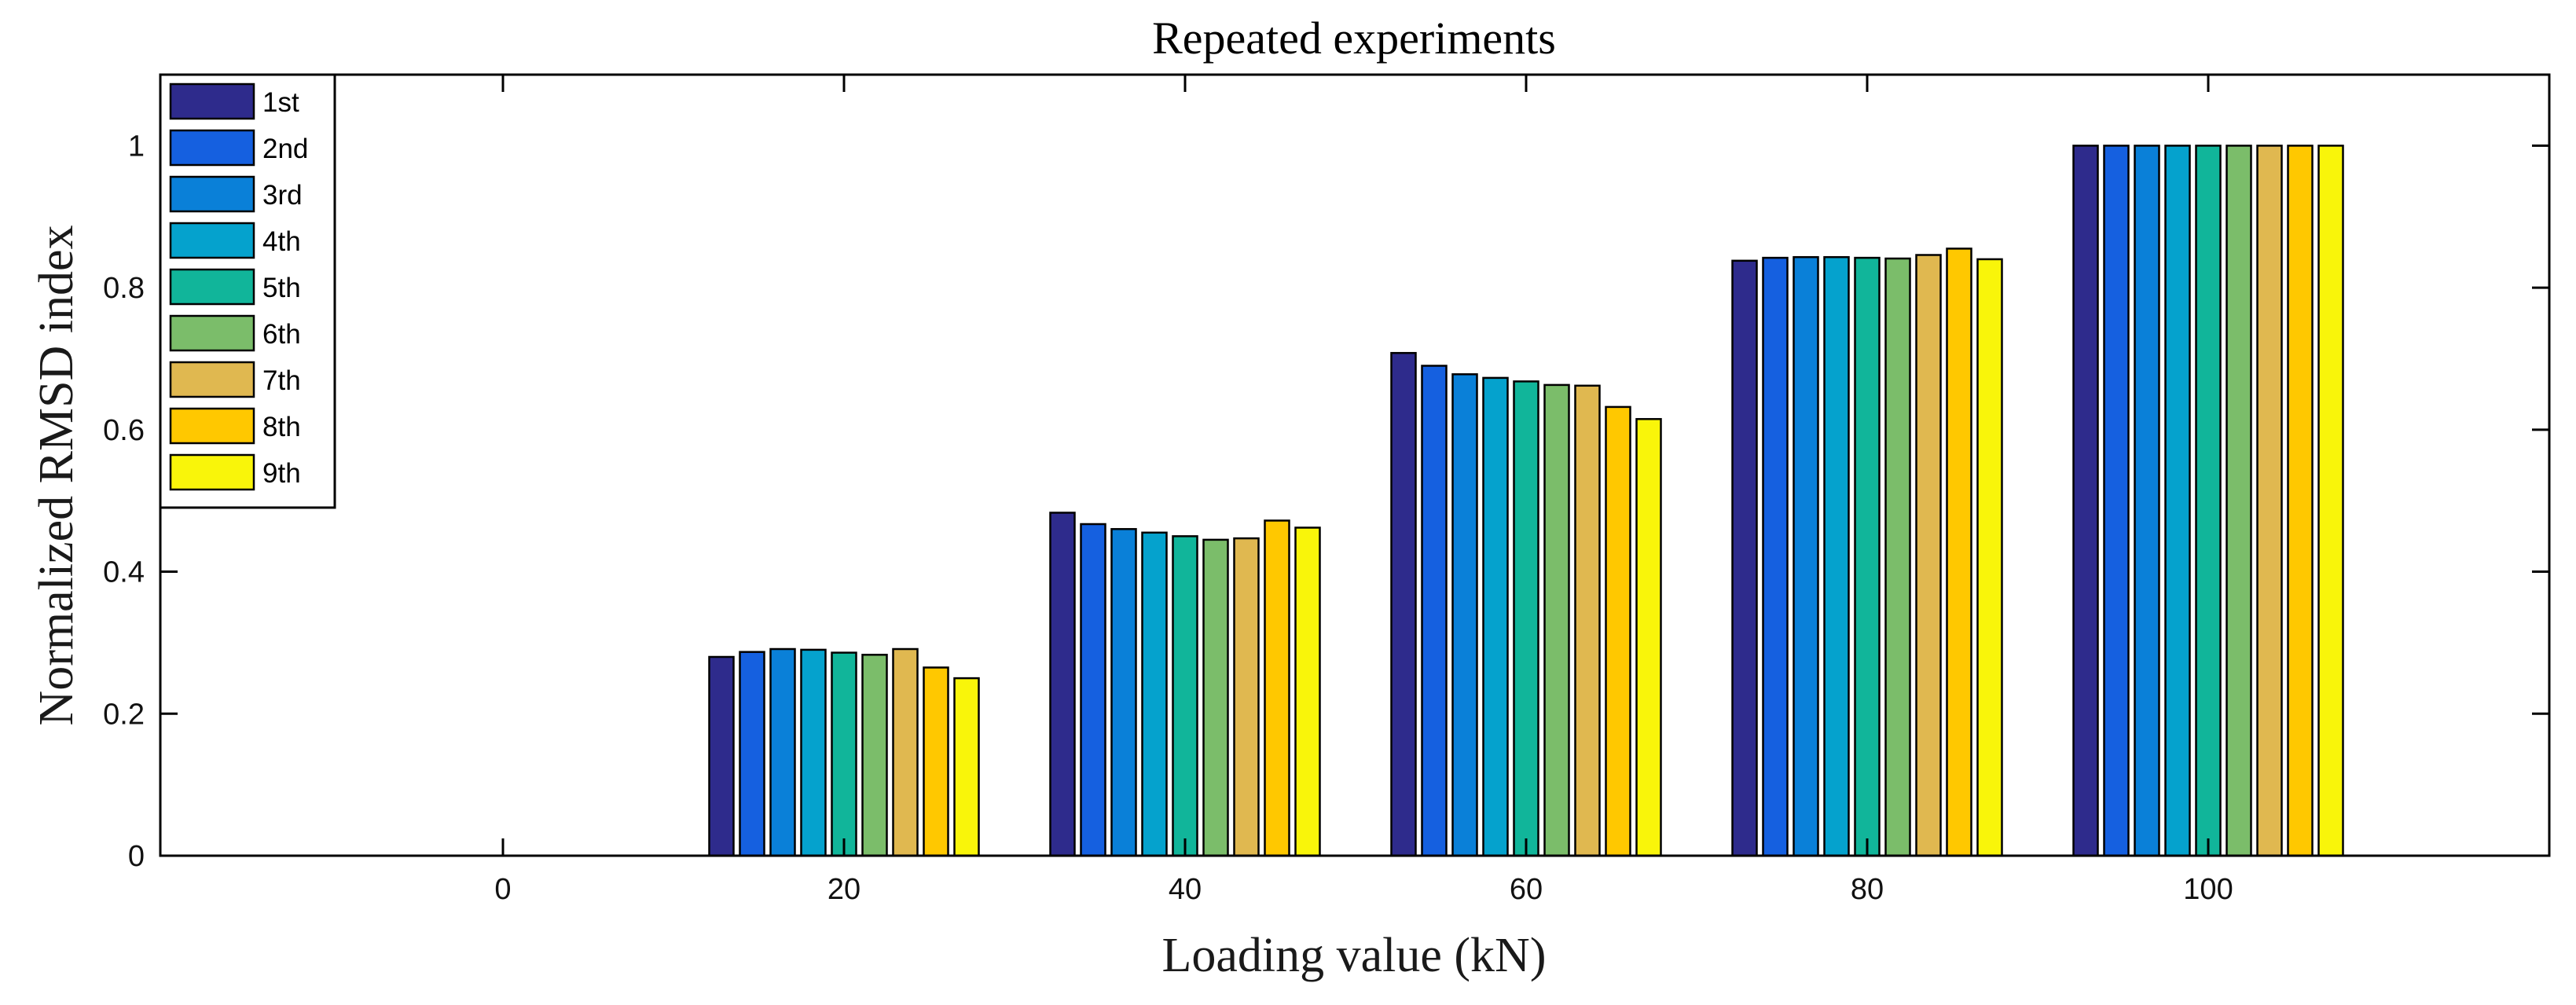  What do you see at coordinates (212, 333) in the screenshot?
I see `legend-swatch-6th` at bounding box center [212, 333].